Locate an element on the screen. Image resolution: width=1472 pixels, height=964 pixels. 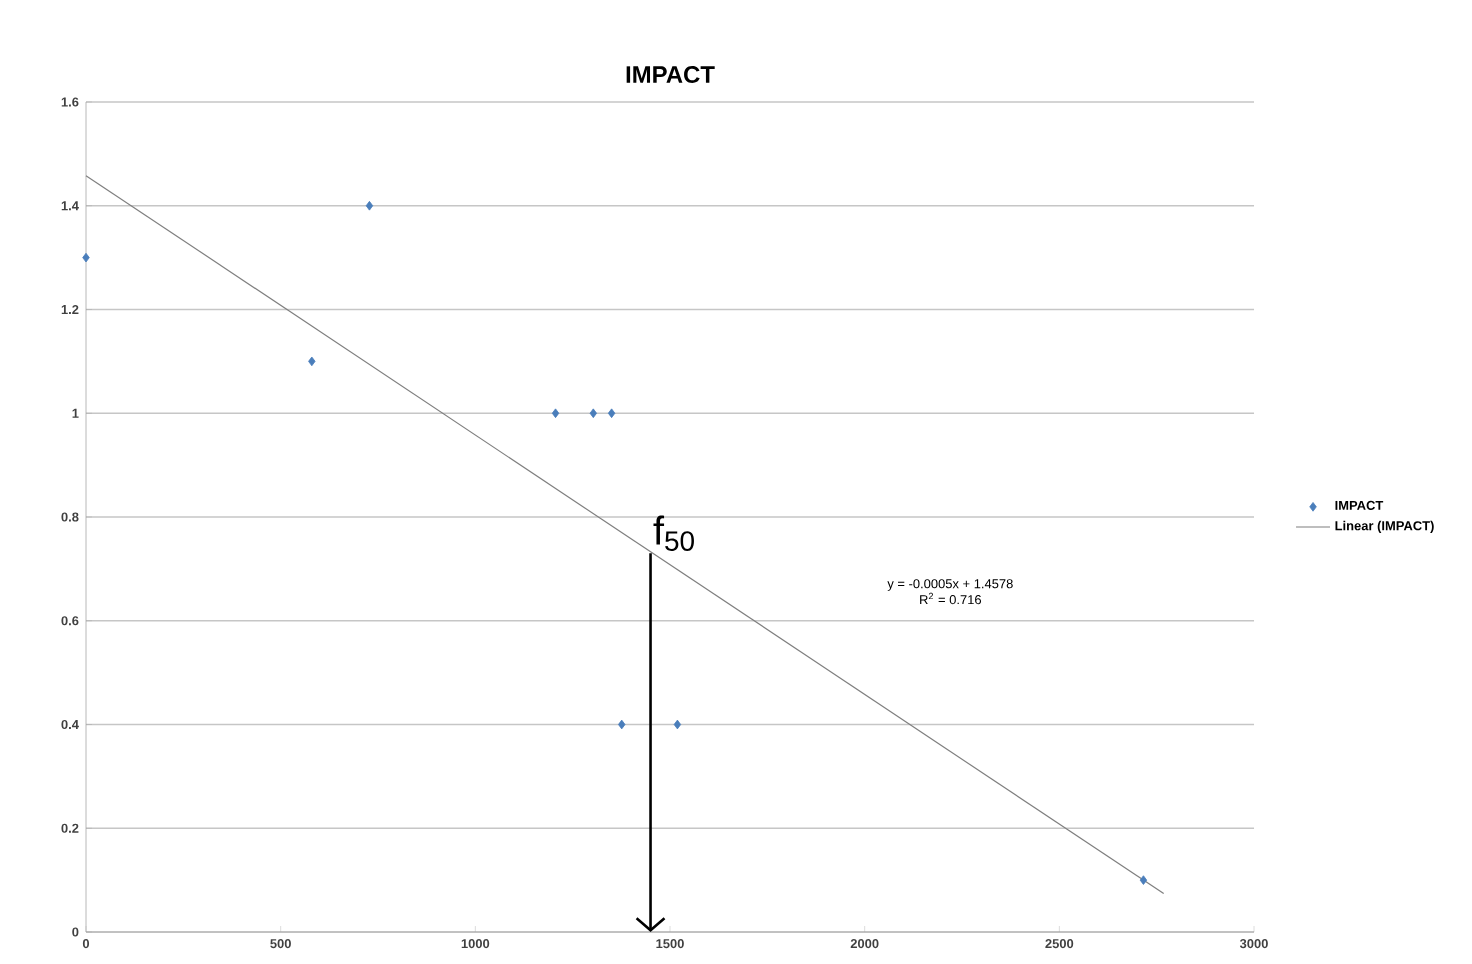
chart-title: IMPACT is located at coordinates (670, 74).